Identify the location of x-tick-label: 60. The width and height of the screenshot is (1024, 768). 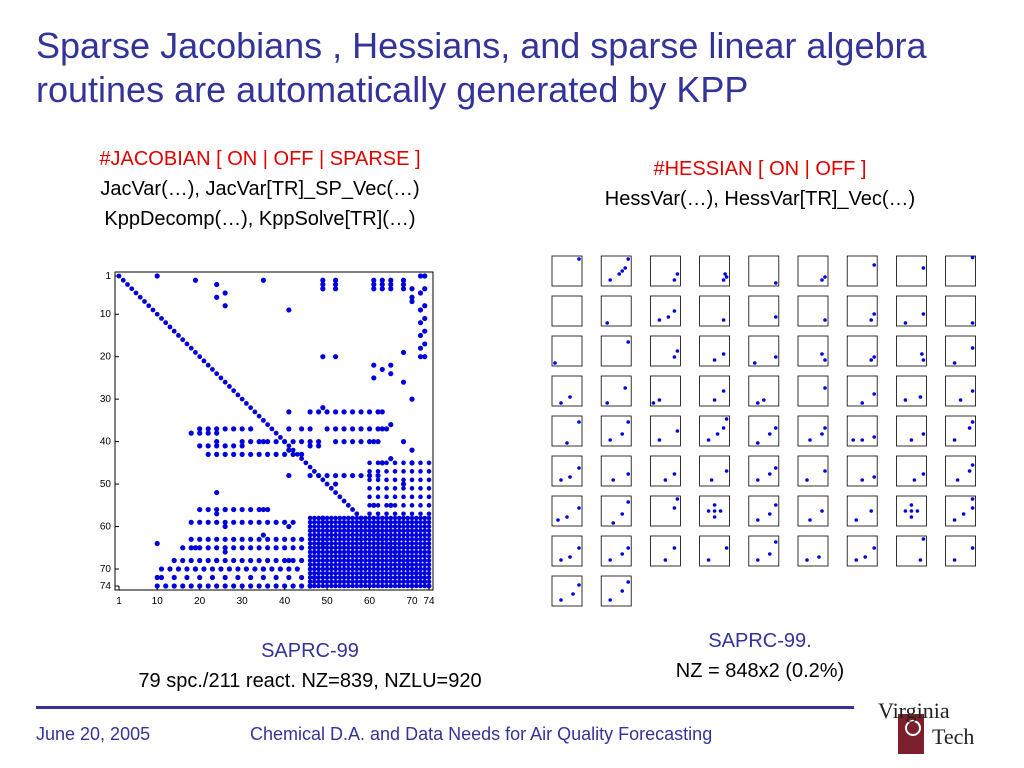
(370, 601).